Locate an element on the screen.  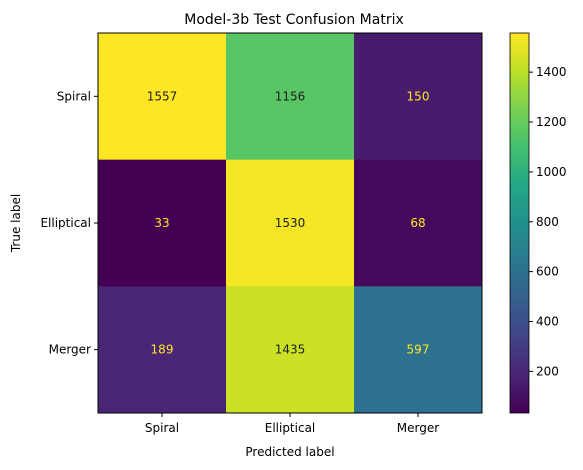
colorbar-tick-label: 1400 is located at coordinates (551, 72).